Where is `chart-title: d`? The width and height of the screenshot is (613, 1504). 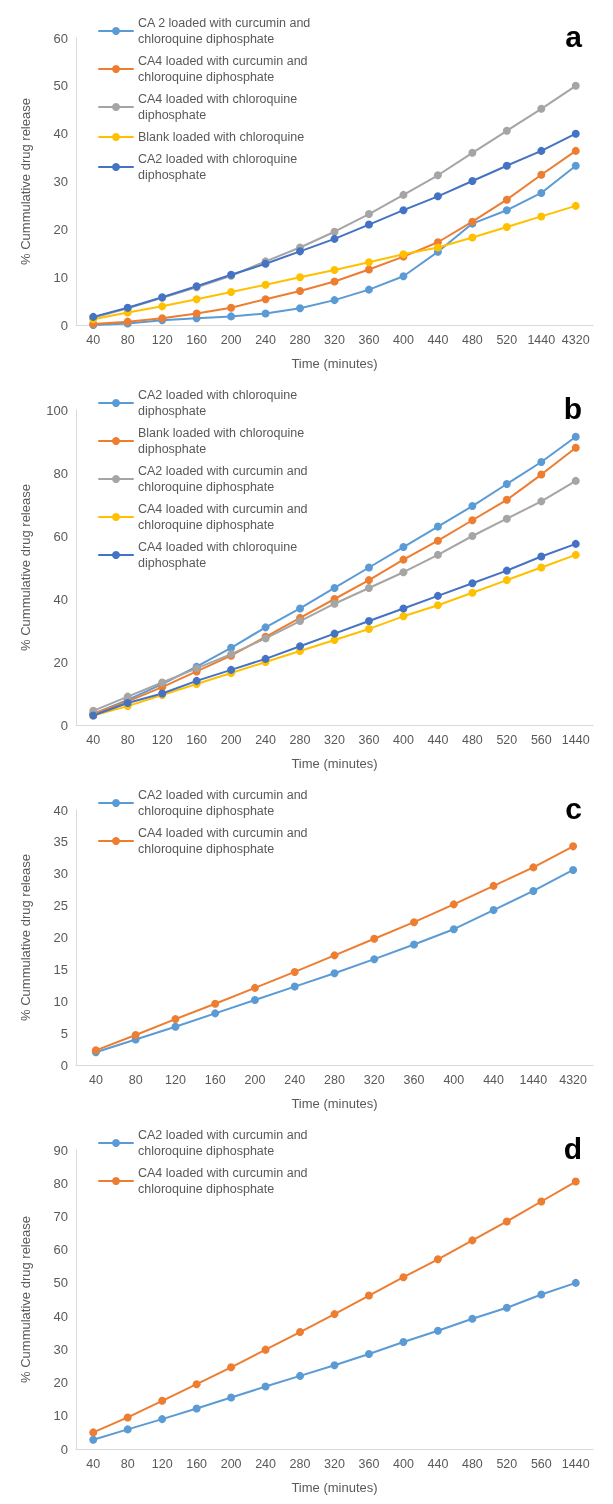 chart-title: d is located at coordinates (572, 1148).